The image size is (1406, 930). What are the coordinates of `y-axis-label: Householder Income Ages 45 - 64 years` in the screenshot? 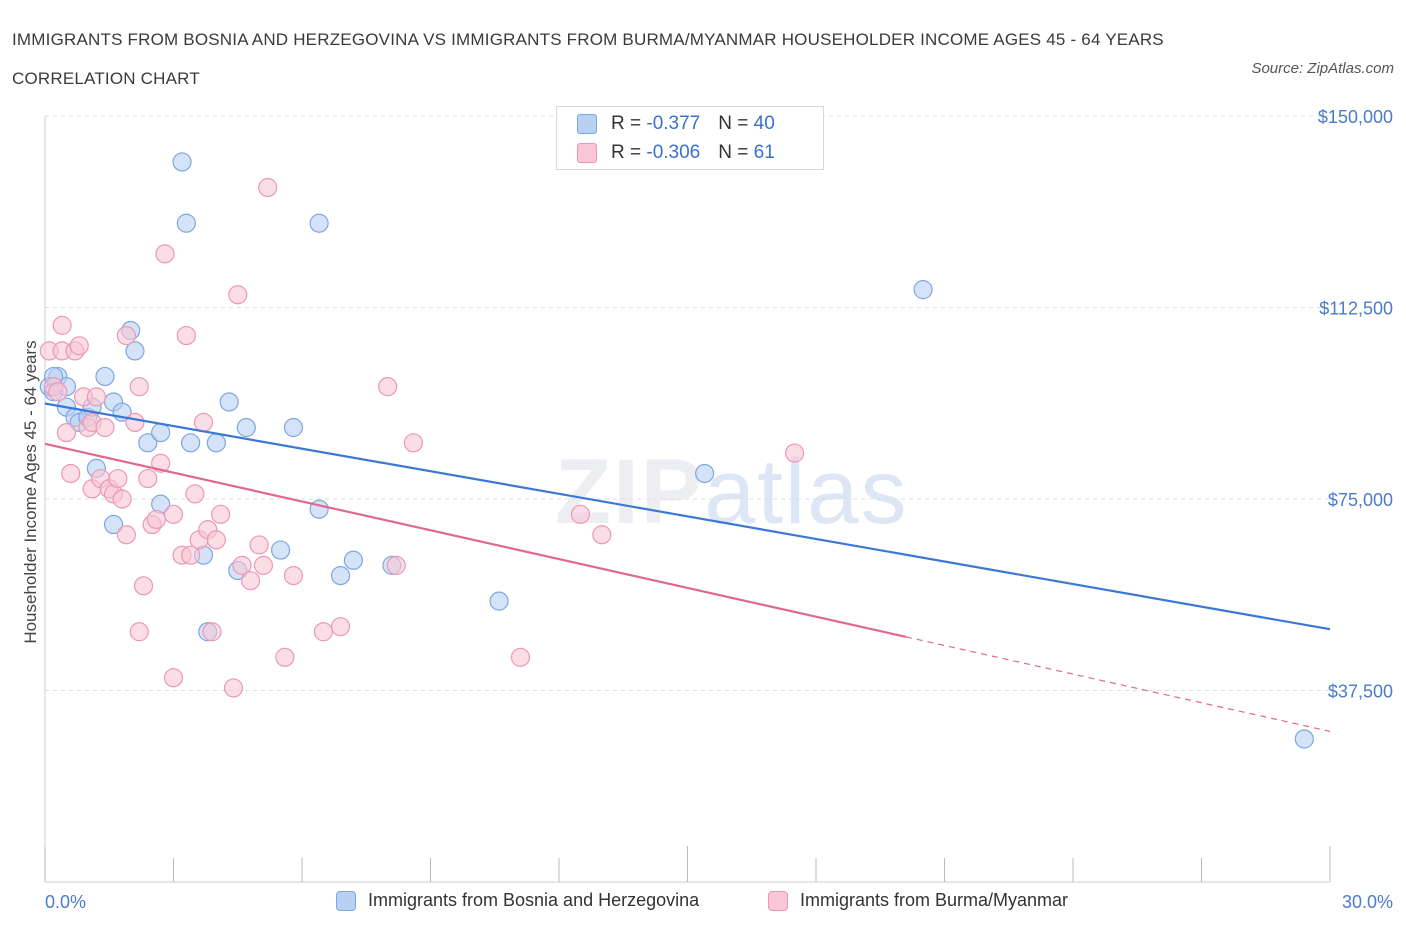 It's located at (30, 491).